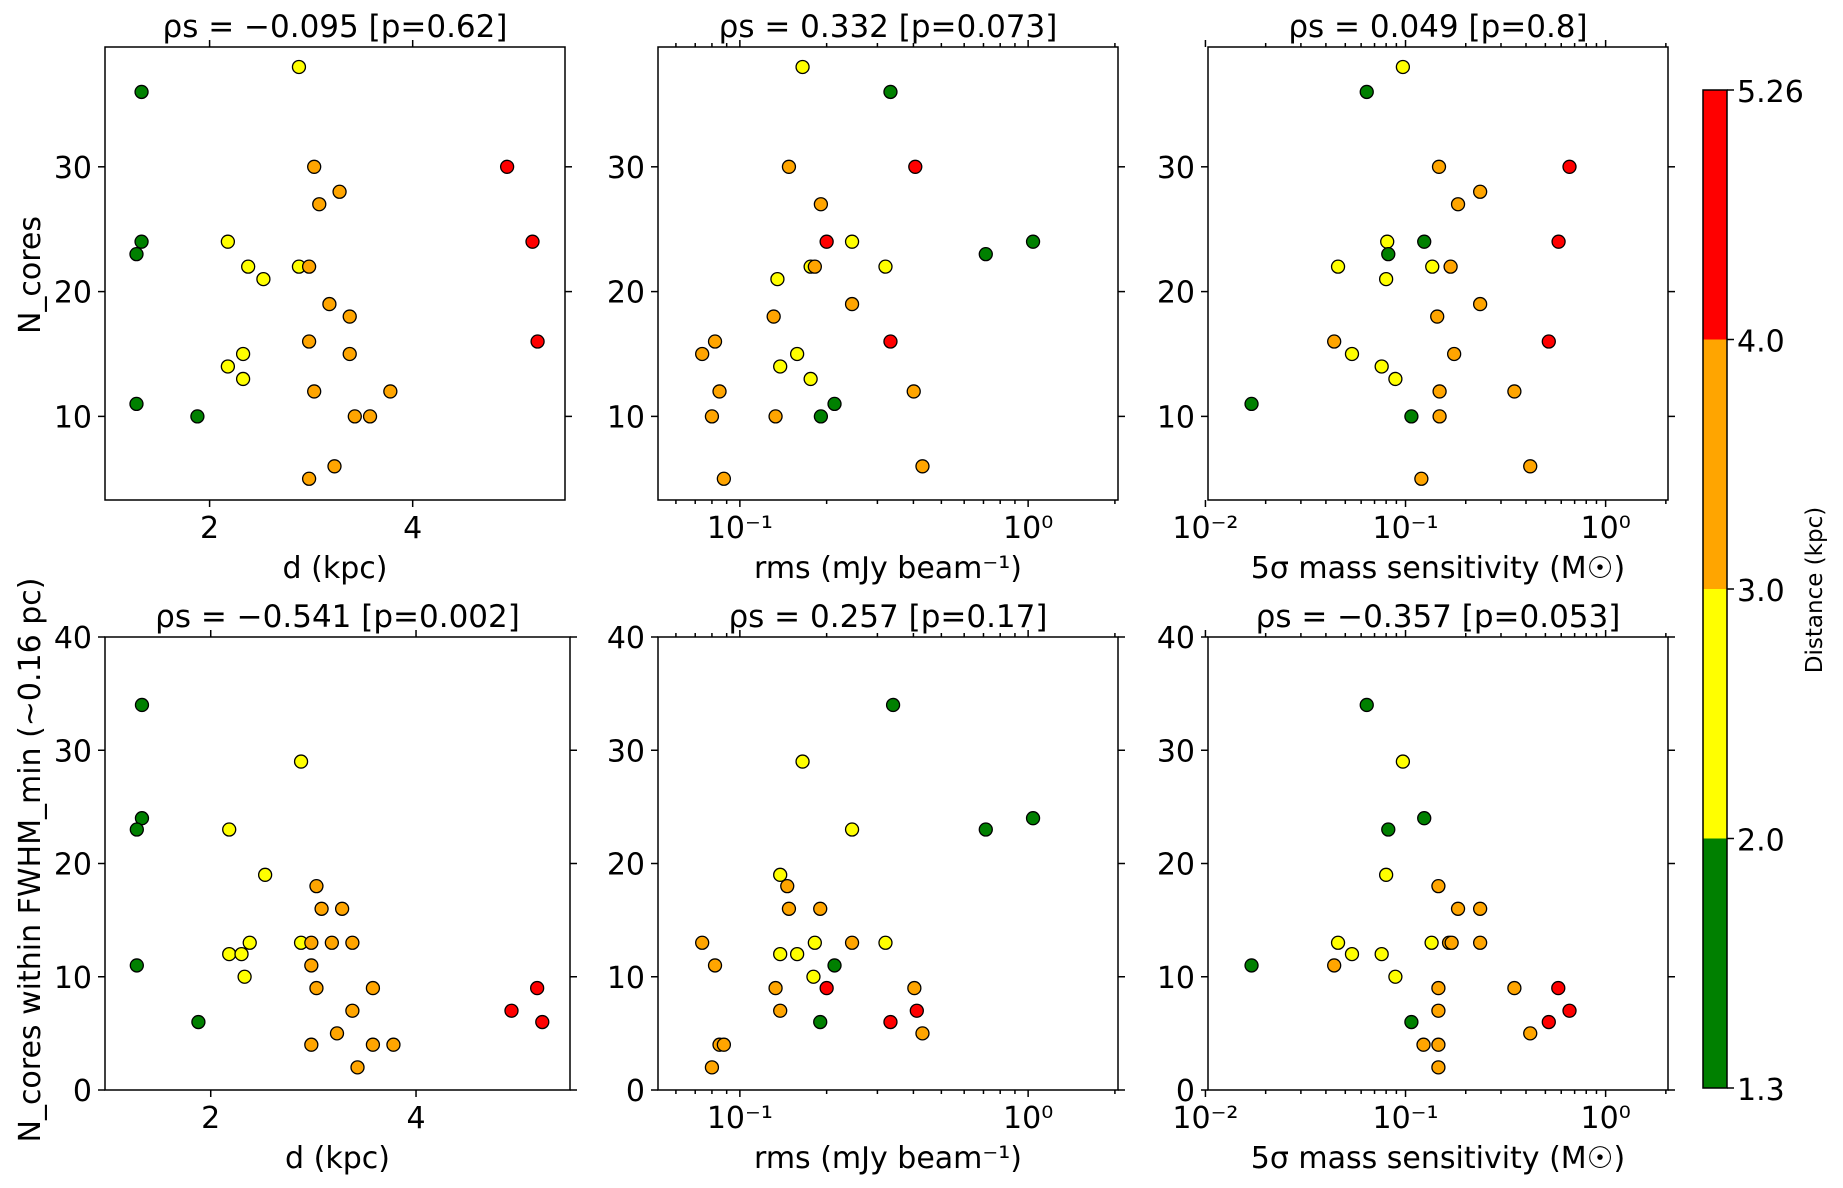 This screenshot has height=1188, width=1843. Describe the element at coordinates (1770, 92) in the screenshot. I see `colorbar-tick-label: 5.26` at that location.